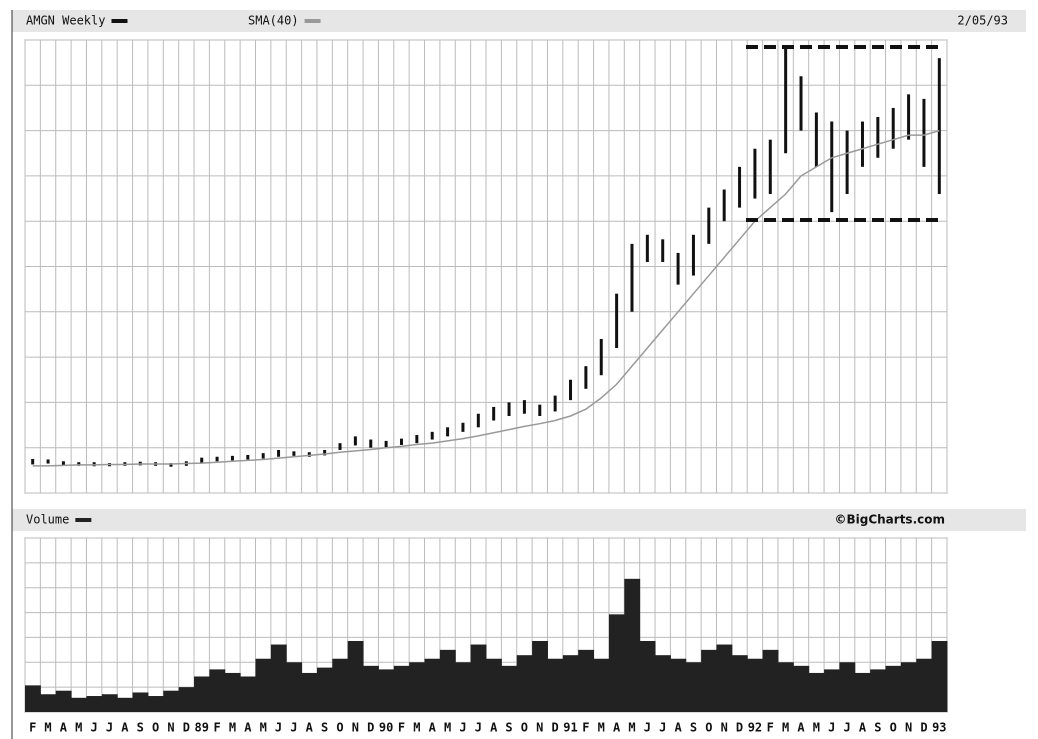  I want to click on legend-label: SMA(40), so click(273, 21).